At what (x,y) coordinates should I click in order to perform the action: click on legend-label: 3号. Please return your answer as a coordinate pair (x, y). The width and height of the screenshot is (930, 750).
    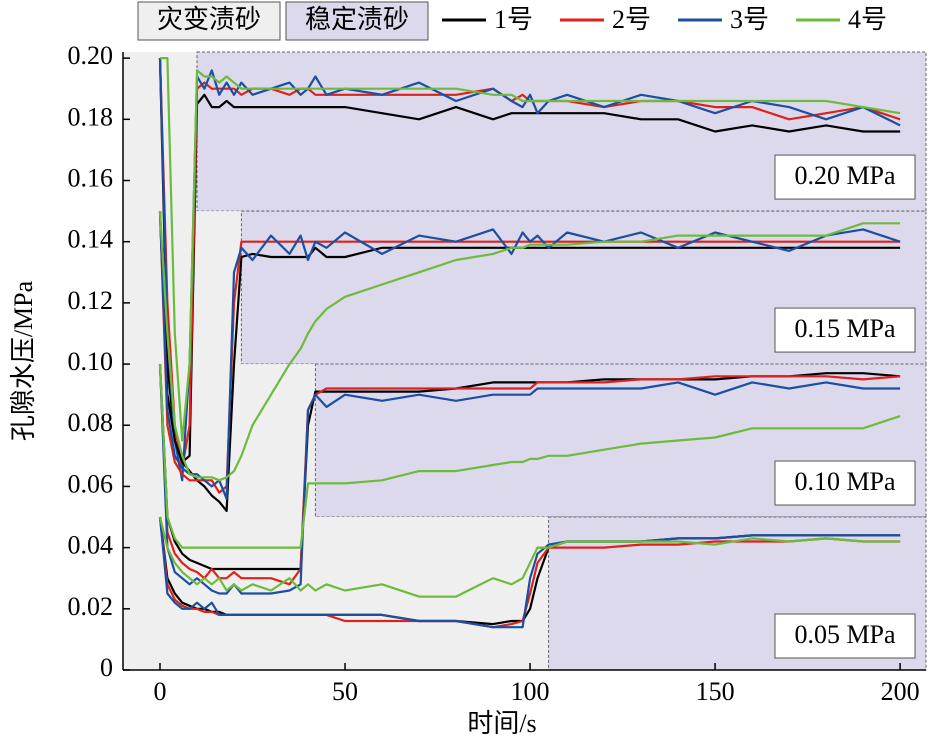
    Looking at the image, I should click on (749, 19).